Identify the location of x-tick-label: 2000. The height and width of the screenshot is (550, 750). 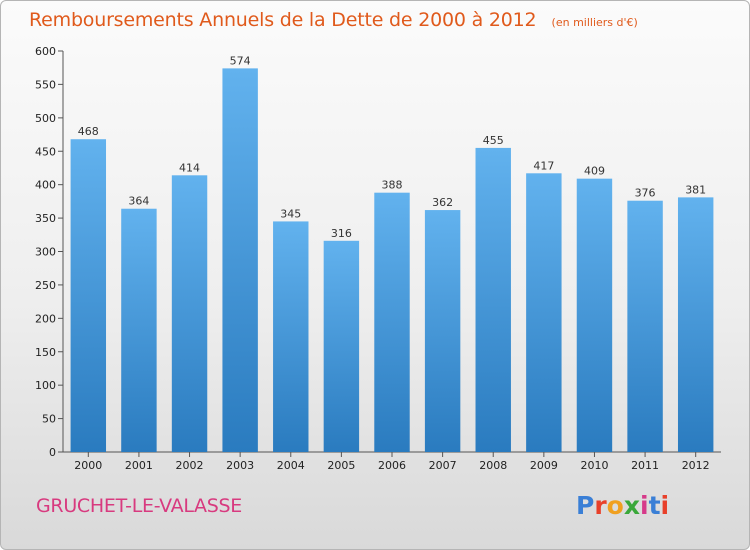
(88, 465).